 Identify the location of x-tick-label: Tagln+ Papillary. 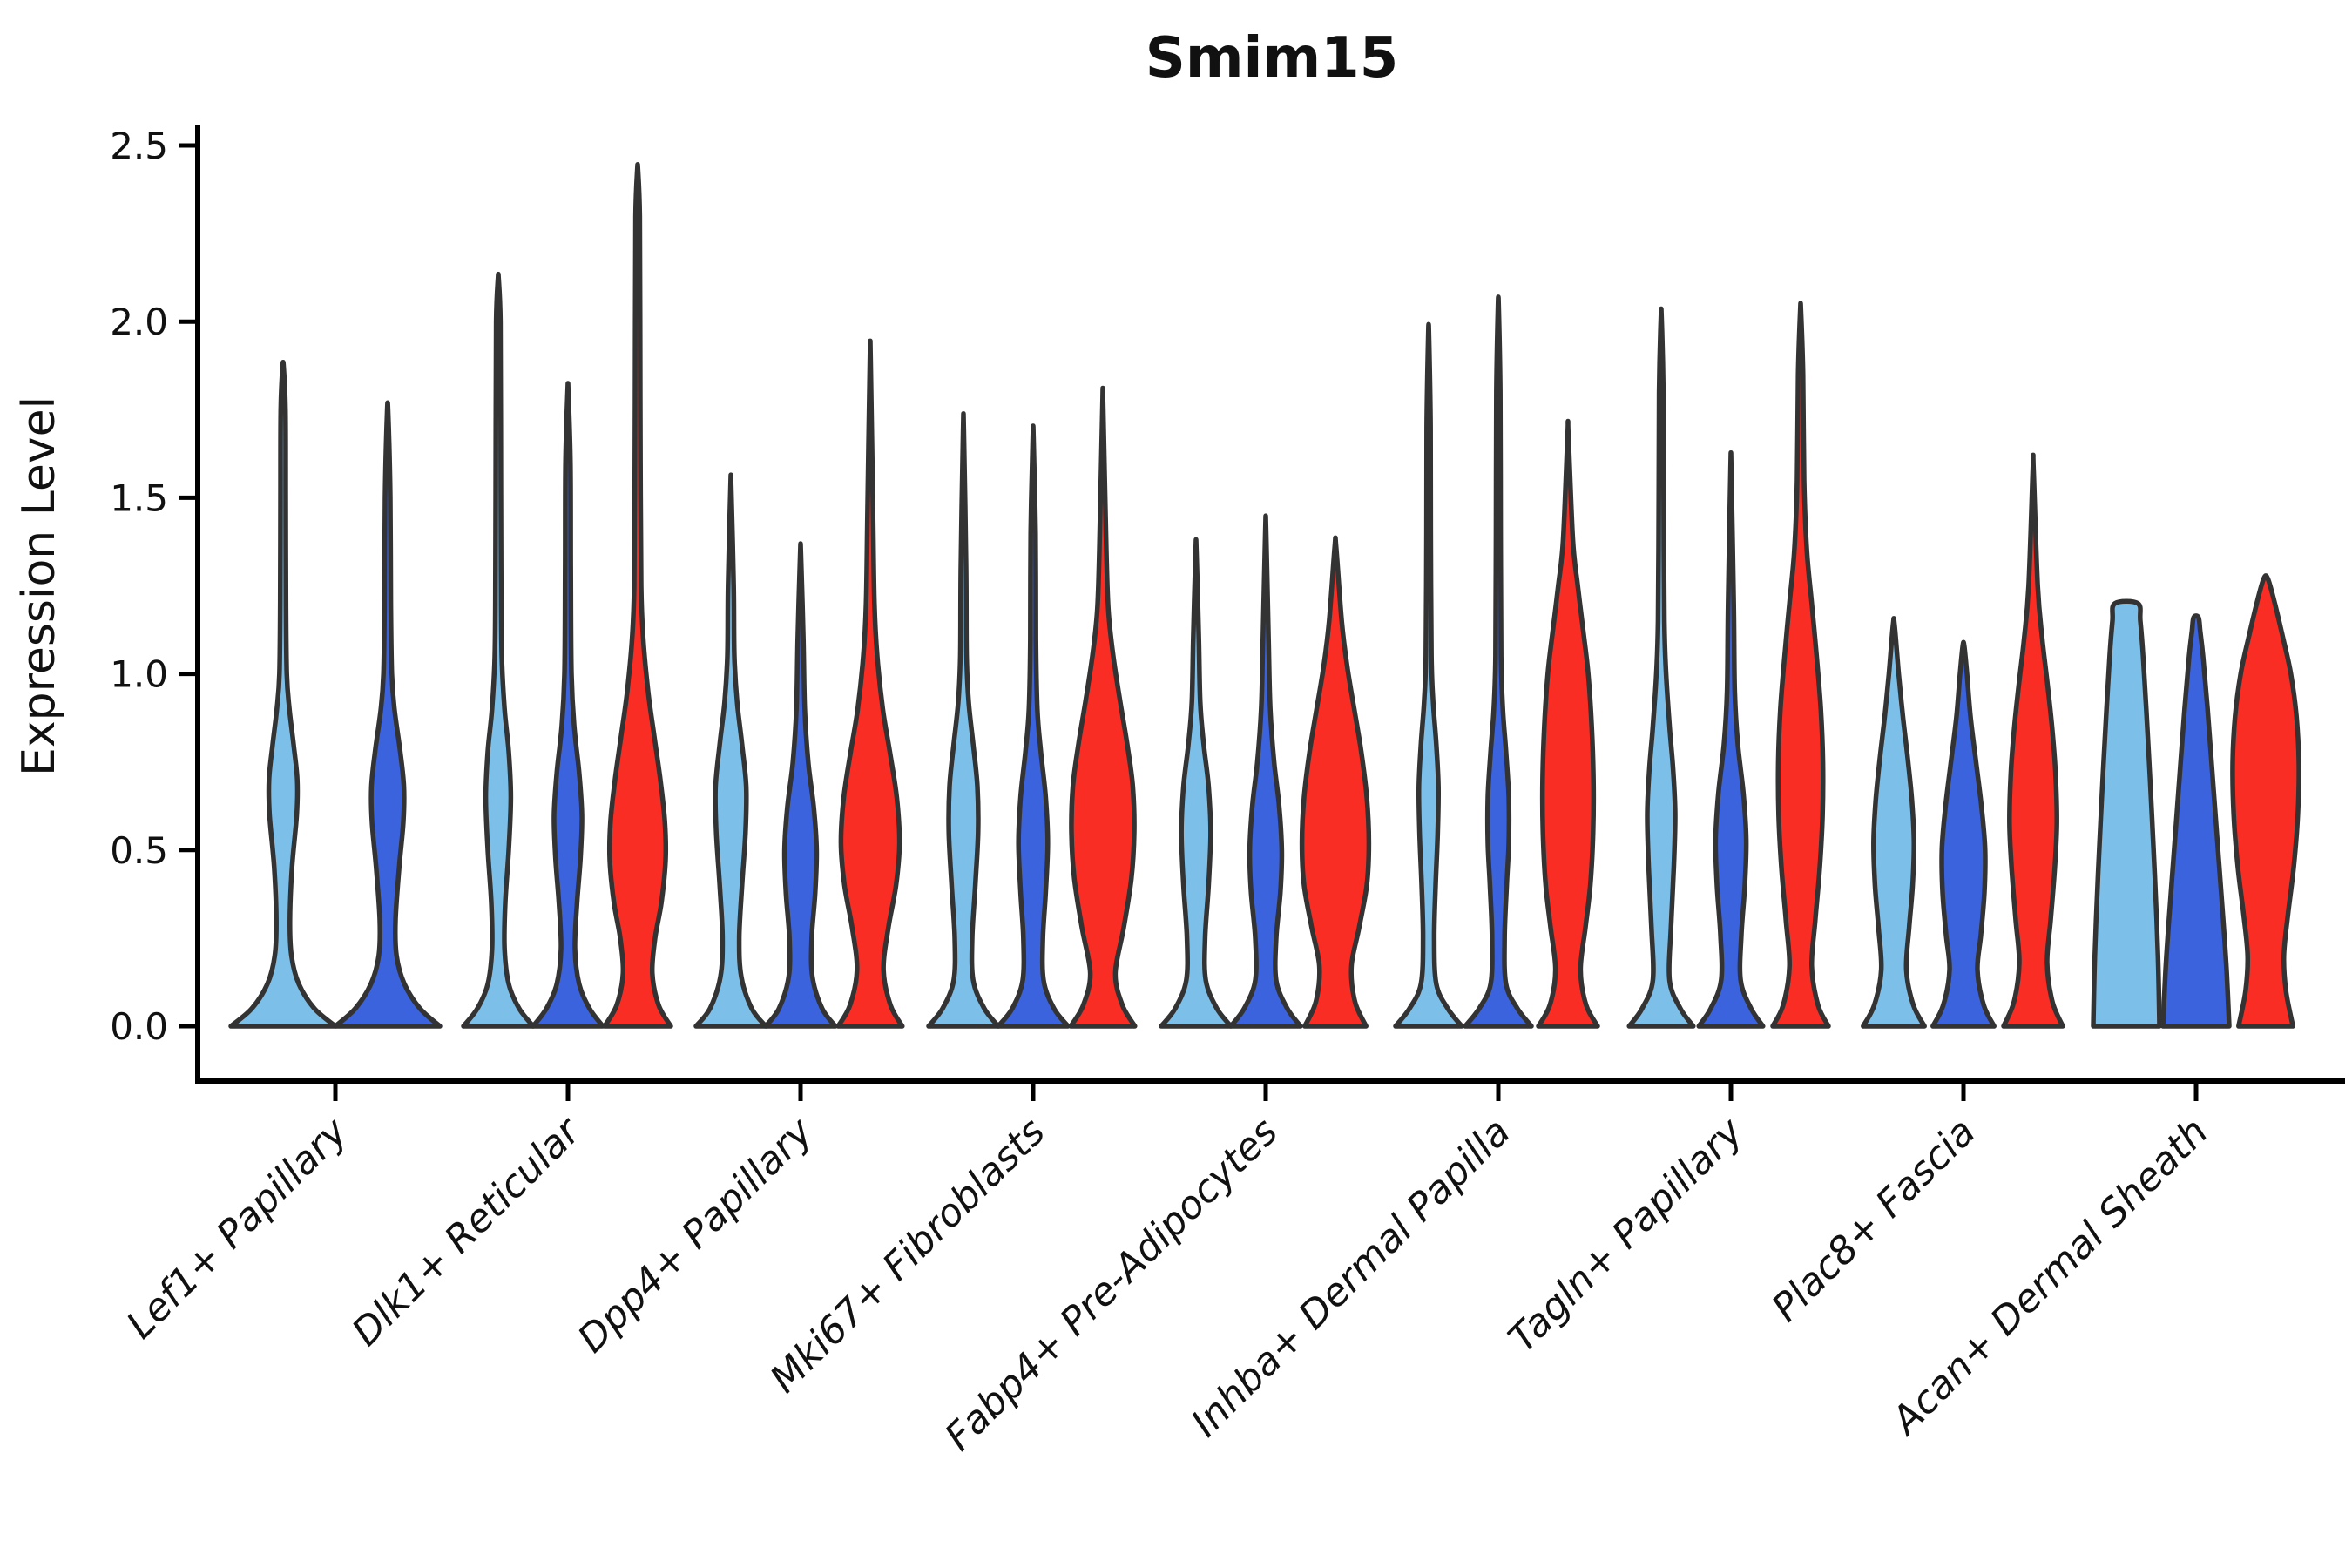
(1626, 1235).